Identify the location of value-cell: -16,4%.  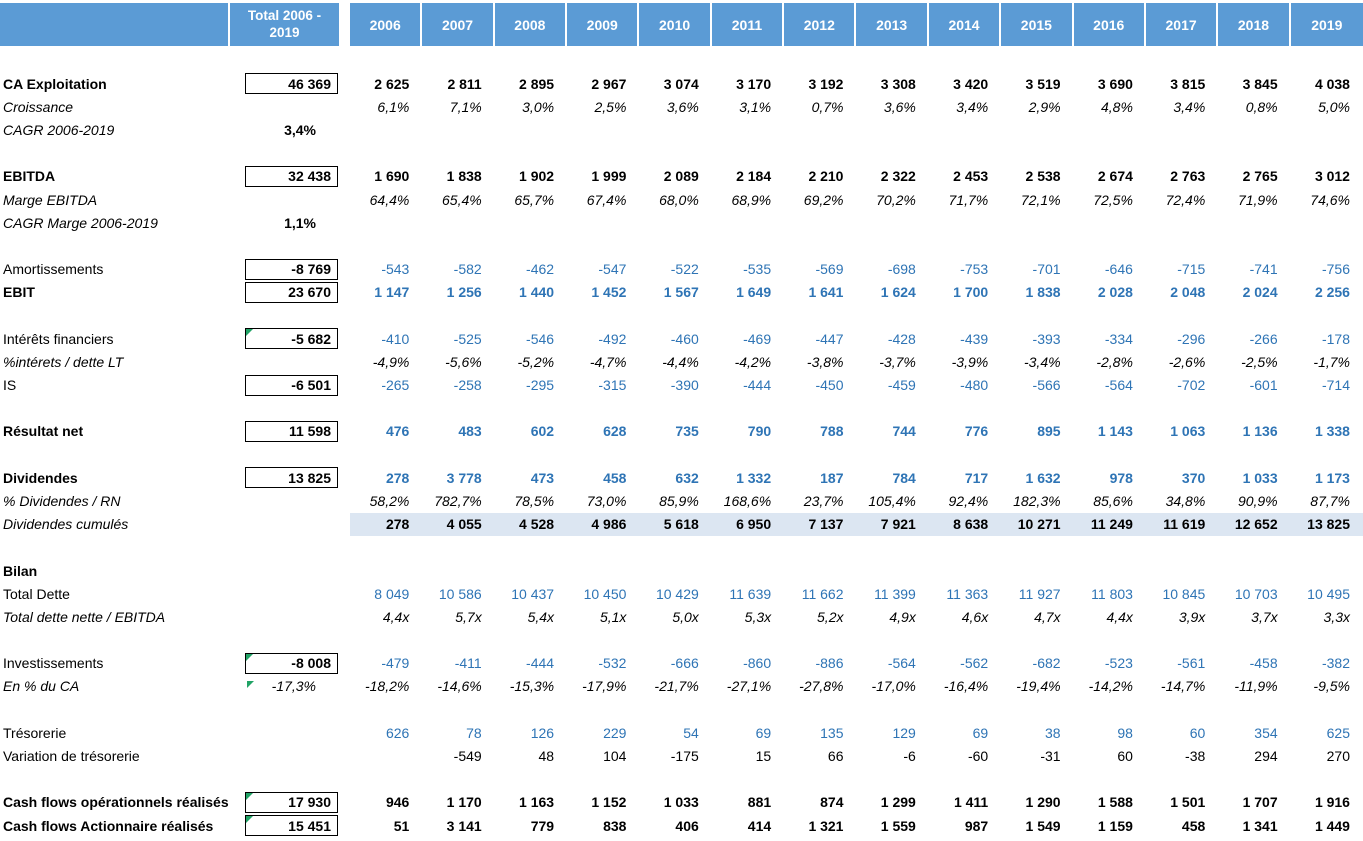
(966, 686).